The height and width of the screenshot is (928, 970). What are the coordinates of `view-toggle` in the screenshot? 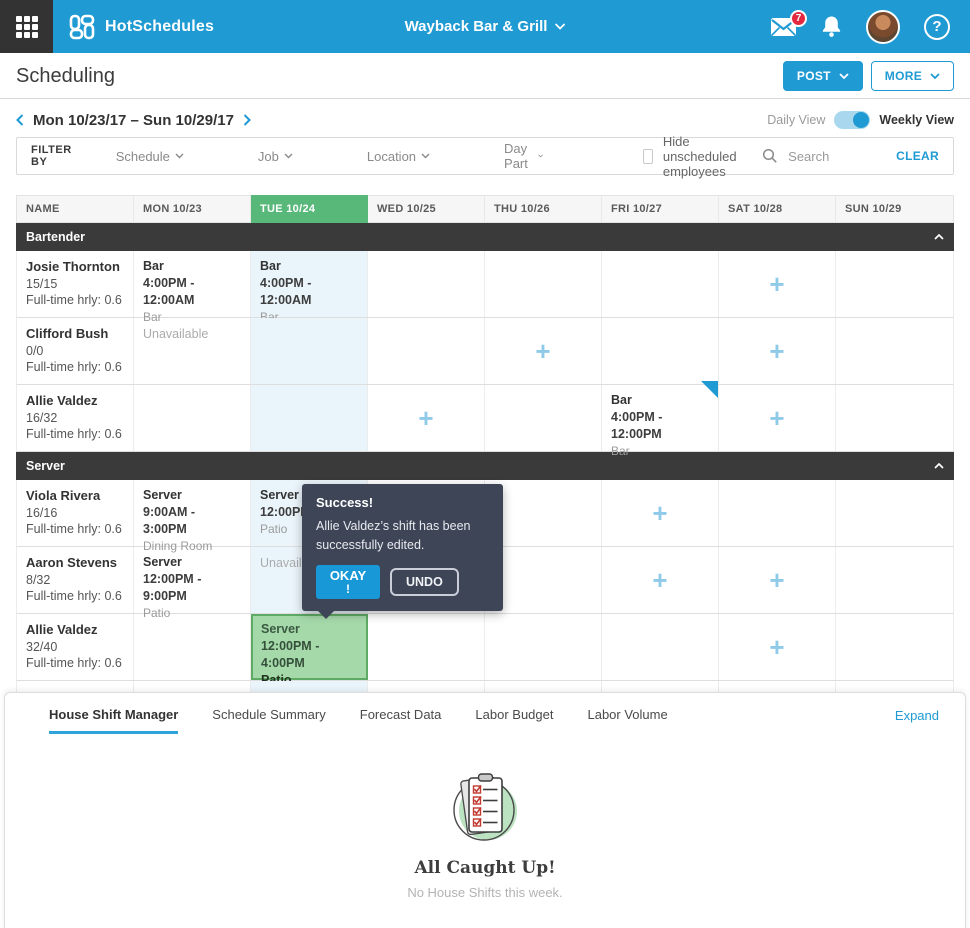 It's located at (852, 120).